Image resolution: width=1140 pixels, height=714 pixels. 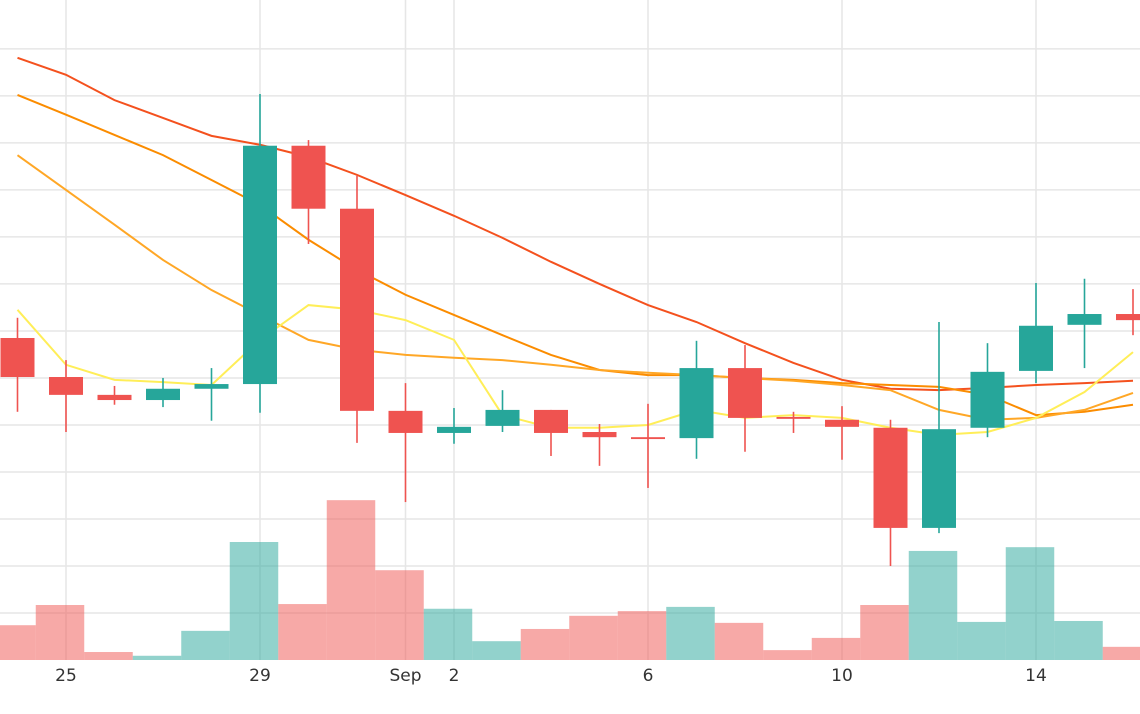 I want to click on x-tick-label: 29, so click(x=260, y=676).